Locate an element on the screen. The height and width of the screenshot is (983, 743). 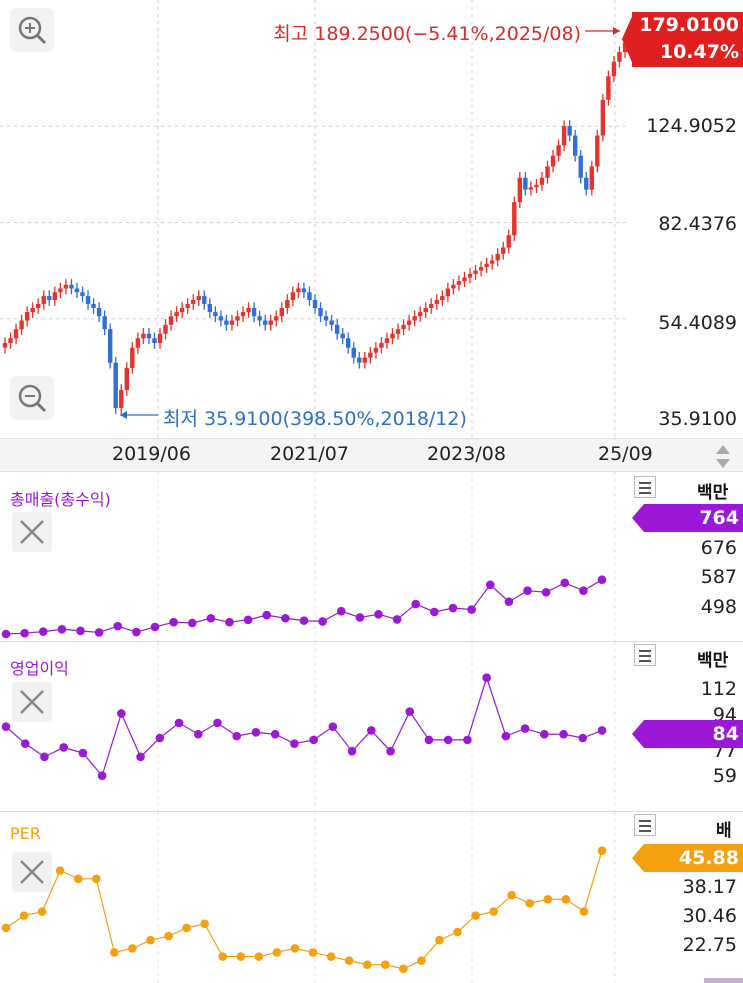
op-income-remove-button is located at coordinates (32, 702).